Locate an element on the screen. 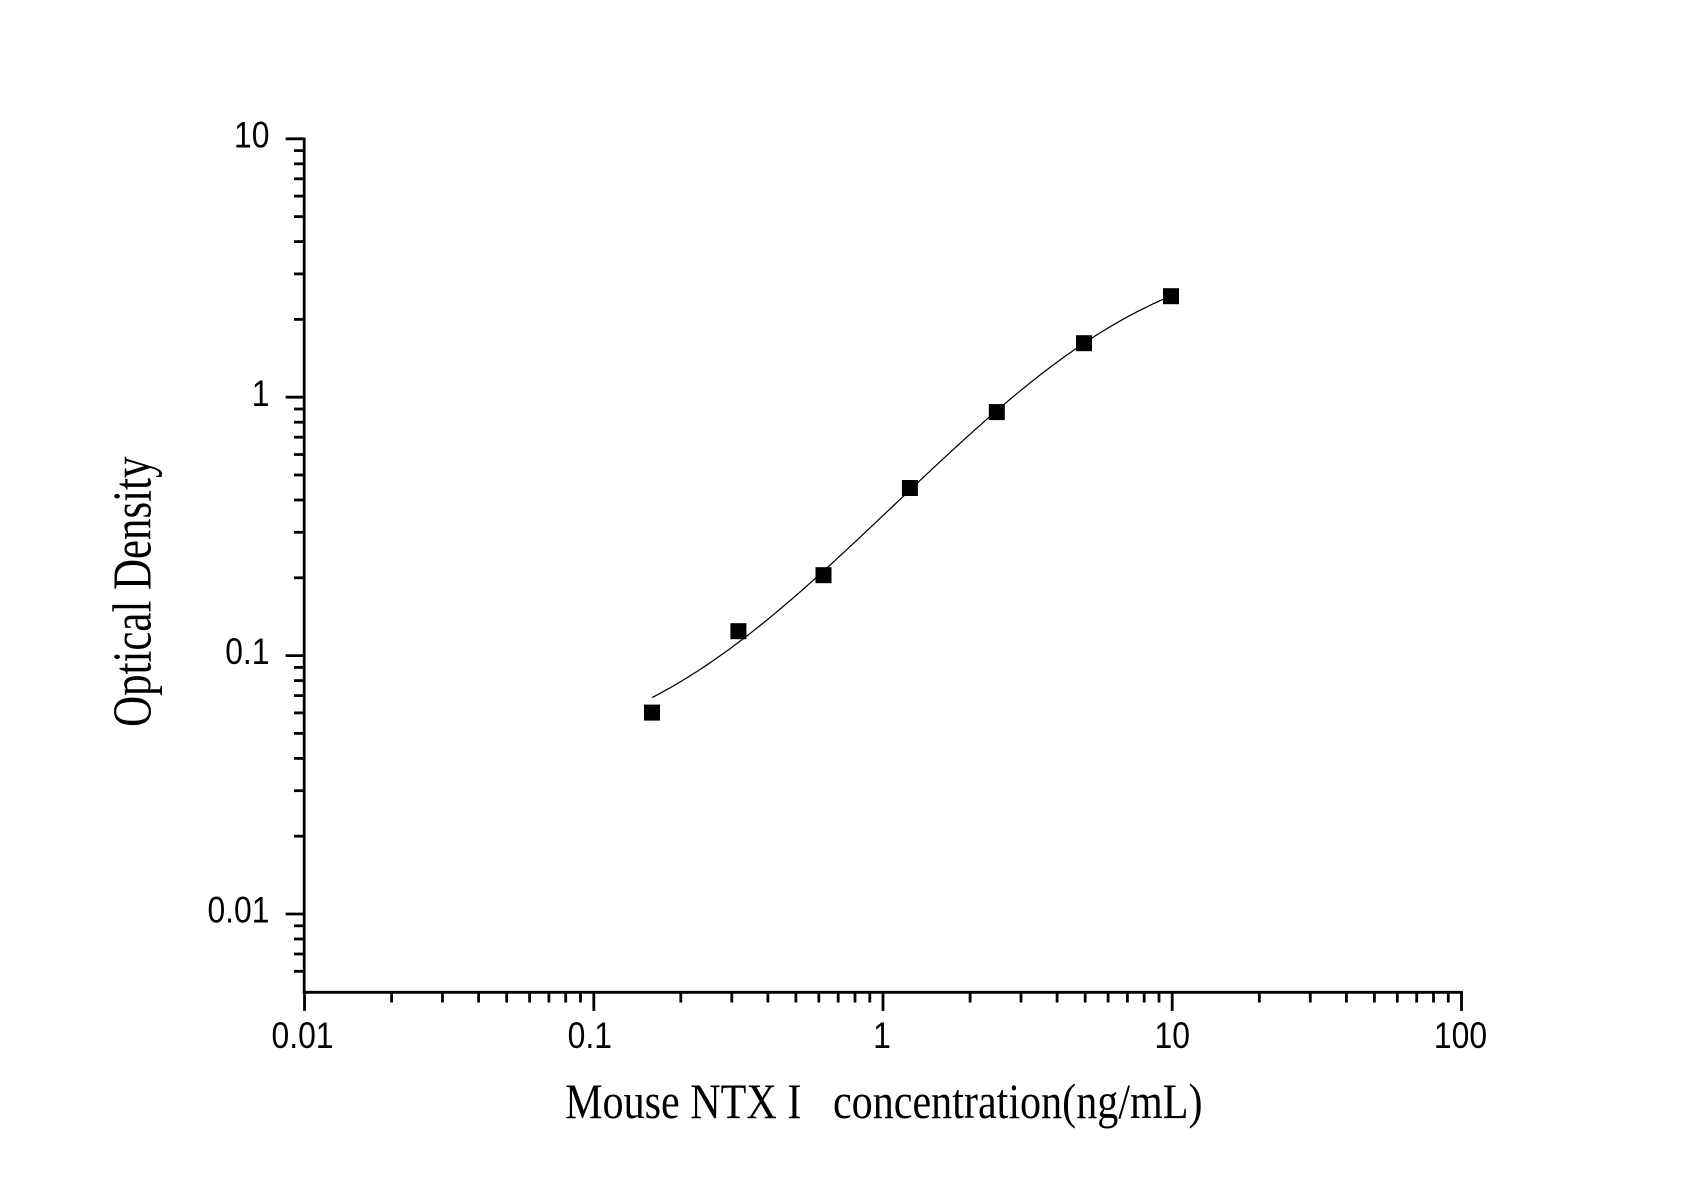 The image size is (1695, 1189). svg-text:Mouse NTX I concentration(ng: Mouse NTX I concentration(ng/mL) is located at coordinates (883, 1100).